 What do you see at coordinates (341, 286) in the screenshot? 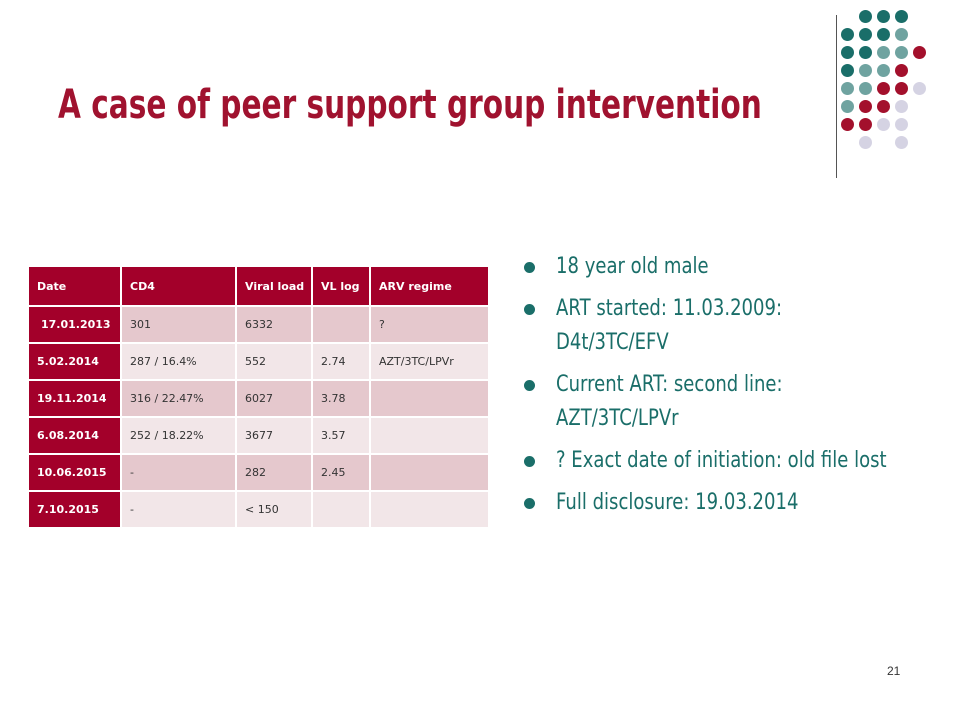
I see `header-vl-log: VL log` at bounding box center [341, 286].